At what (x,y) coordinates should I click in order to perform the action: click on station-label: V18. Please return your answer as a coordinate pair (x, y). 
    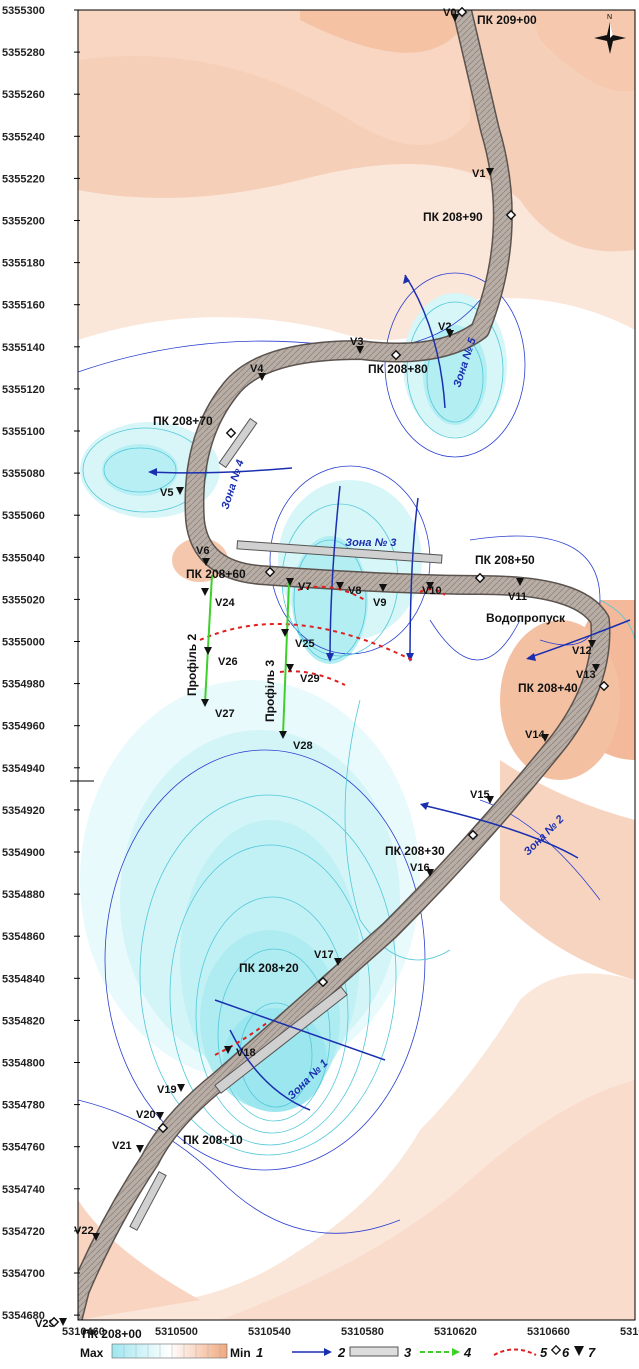
    Looking at the image, I should click on (246, 1053).